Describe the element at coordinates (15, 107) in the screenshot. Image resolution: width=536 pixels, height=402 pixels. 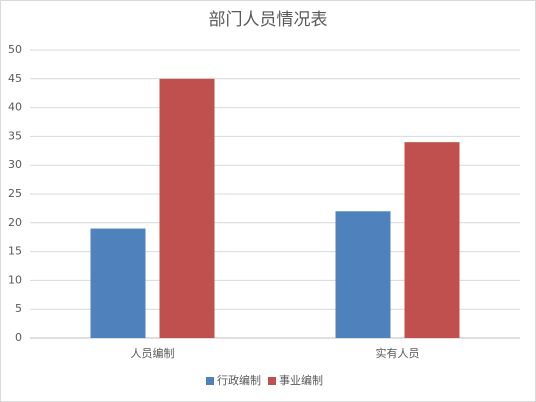
I see `y-tick-label: 40` at that location.